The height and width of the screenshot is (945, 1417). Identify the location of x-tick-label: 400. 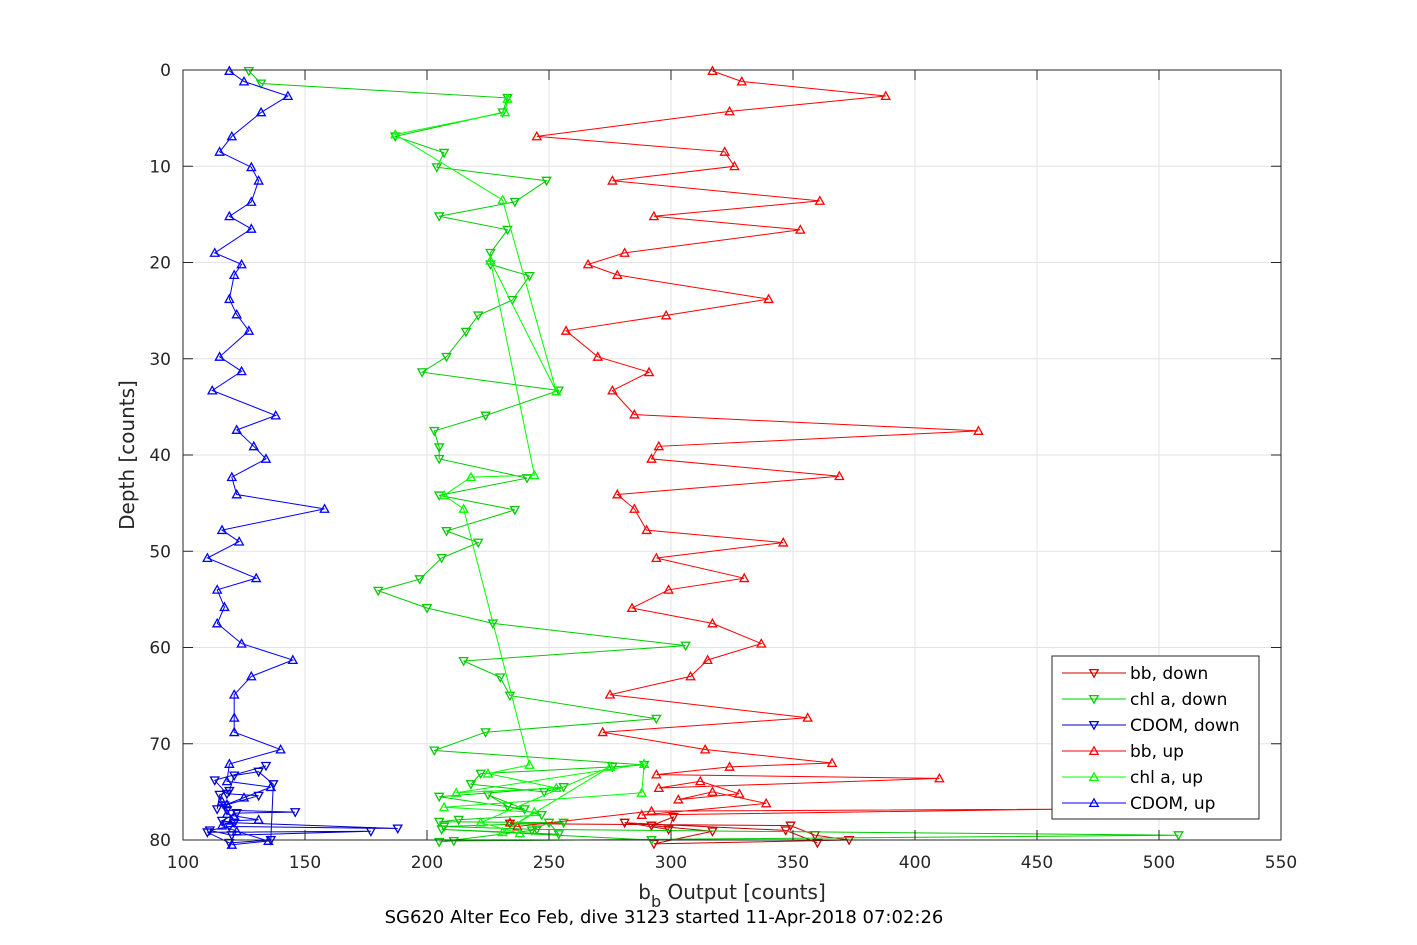
(915, 863).